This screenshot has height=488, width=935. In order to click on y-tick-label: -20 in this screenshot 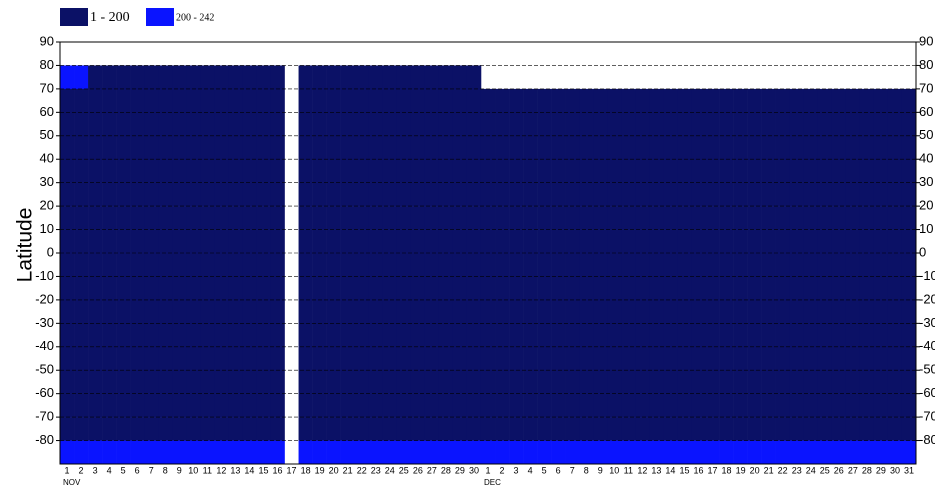, I will do `click(44, 298)`.